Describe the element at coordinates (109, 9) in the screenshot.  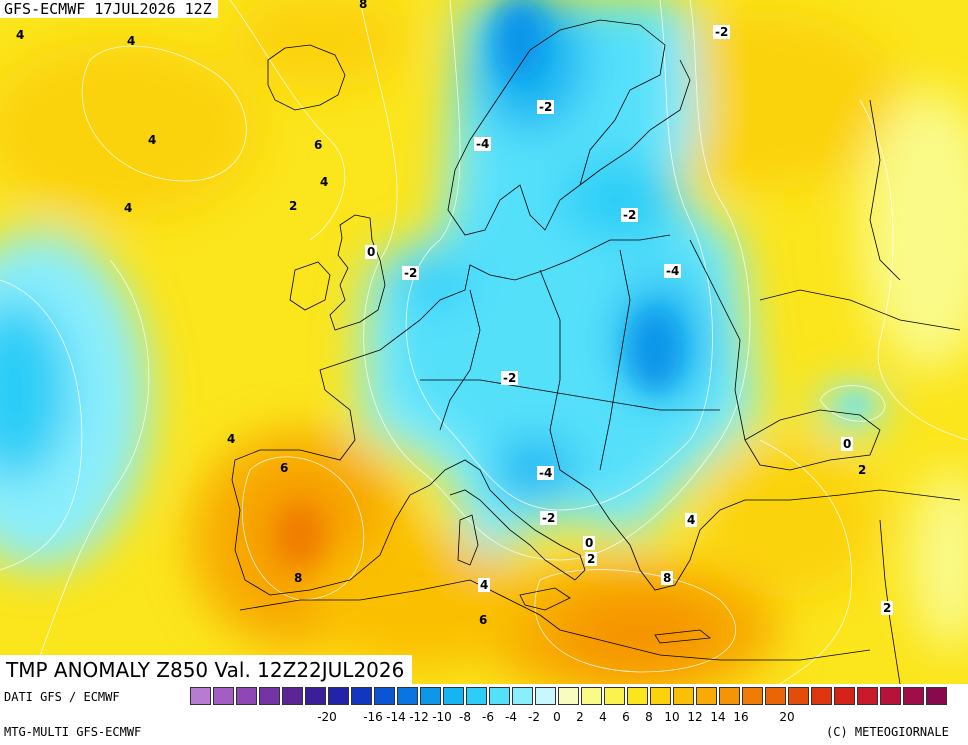
I see `run-title: GFS-ECMWF 17JUL2026 12Z` at that location.